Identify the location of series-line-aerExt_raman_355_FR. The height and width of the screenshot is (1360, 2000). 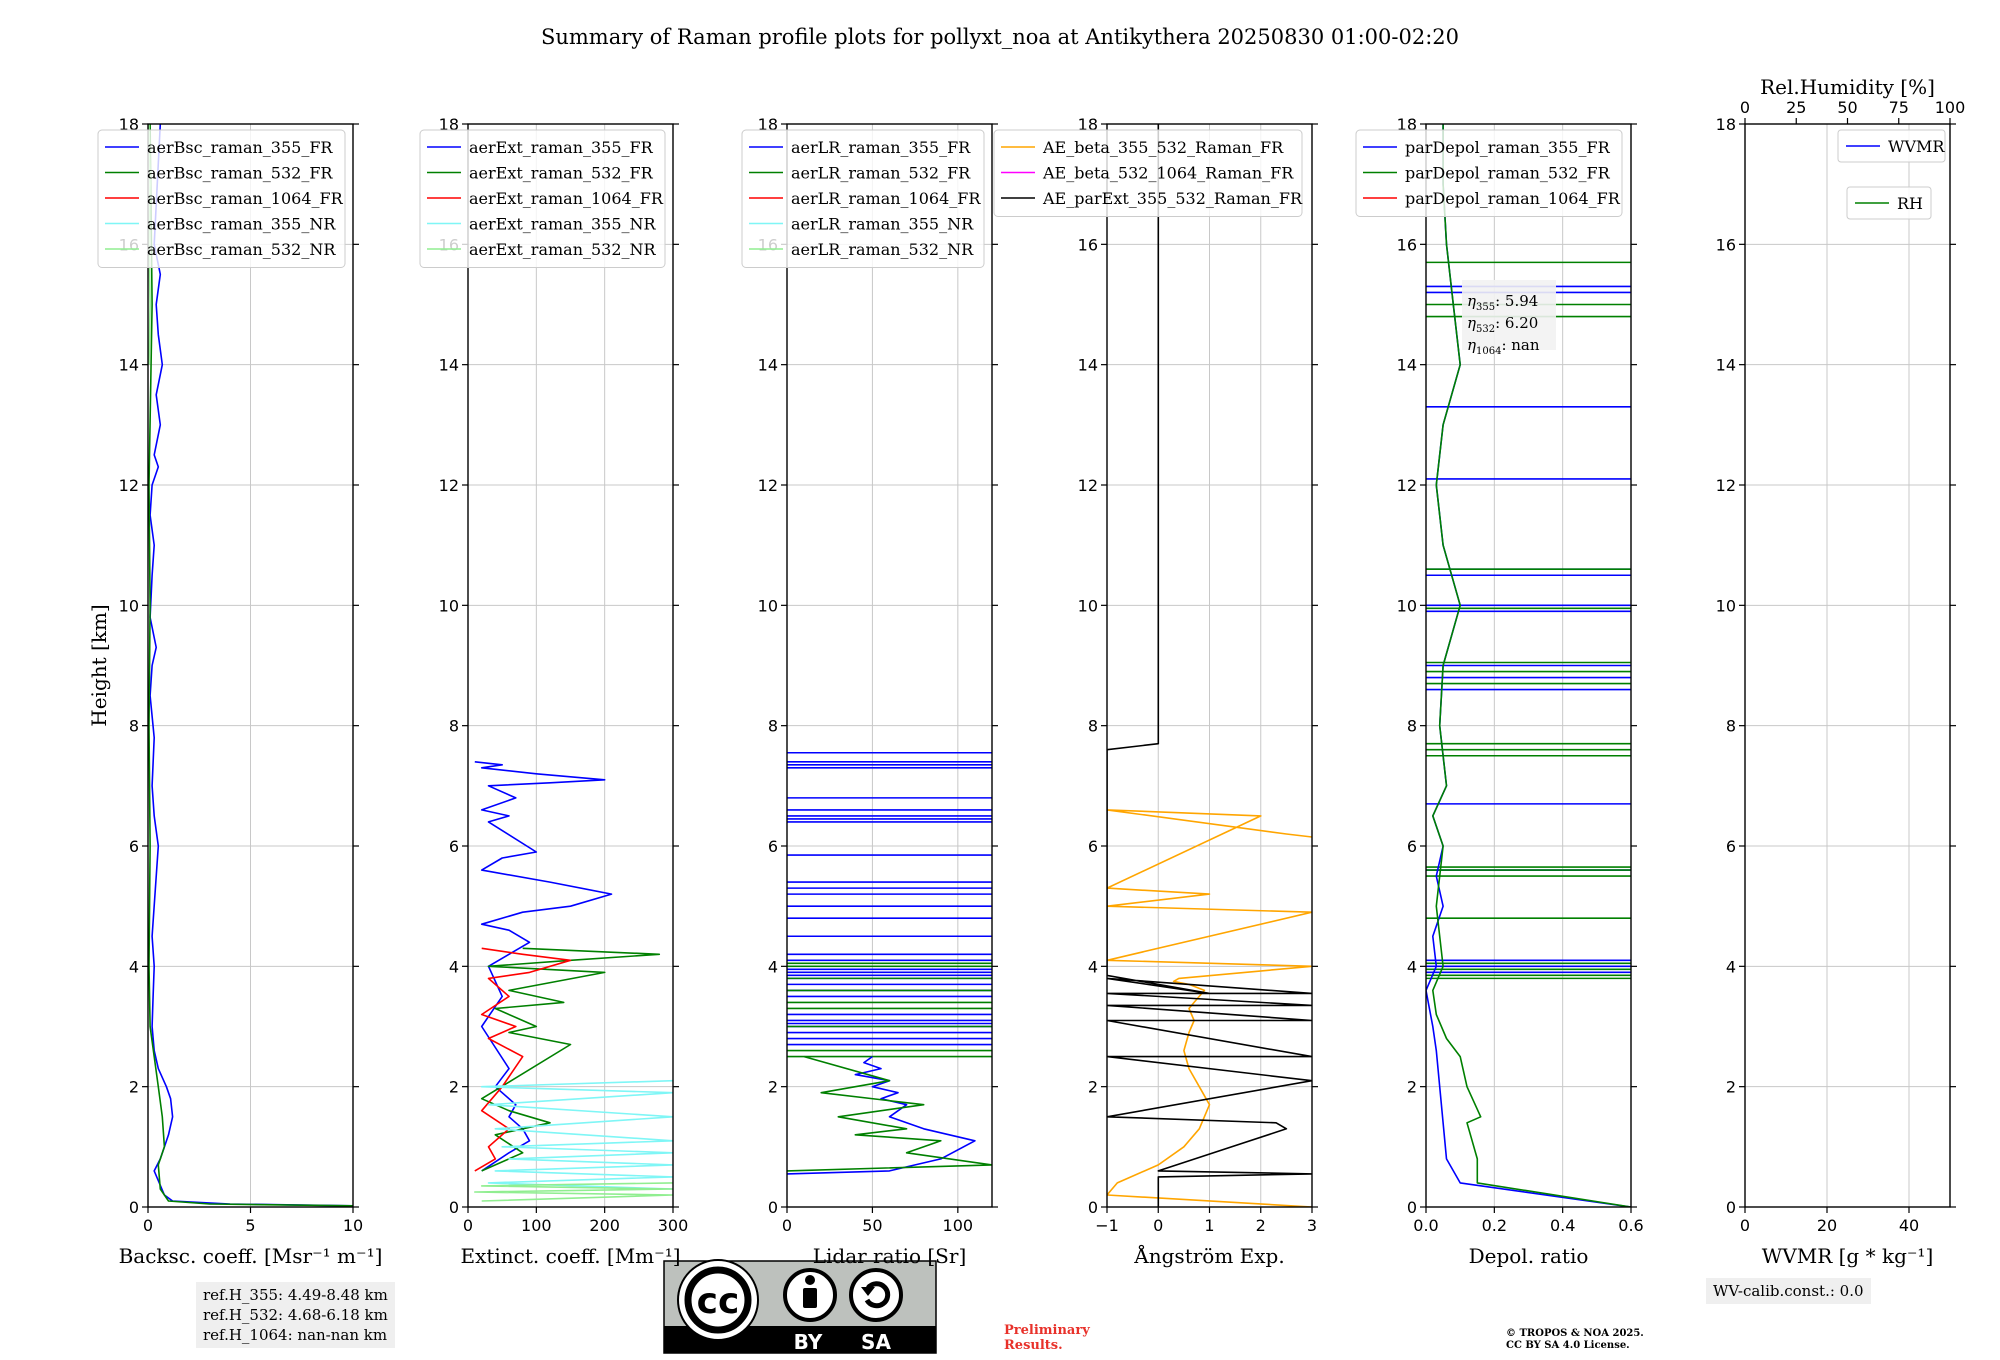
(543, 966).